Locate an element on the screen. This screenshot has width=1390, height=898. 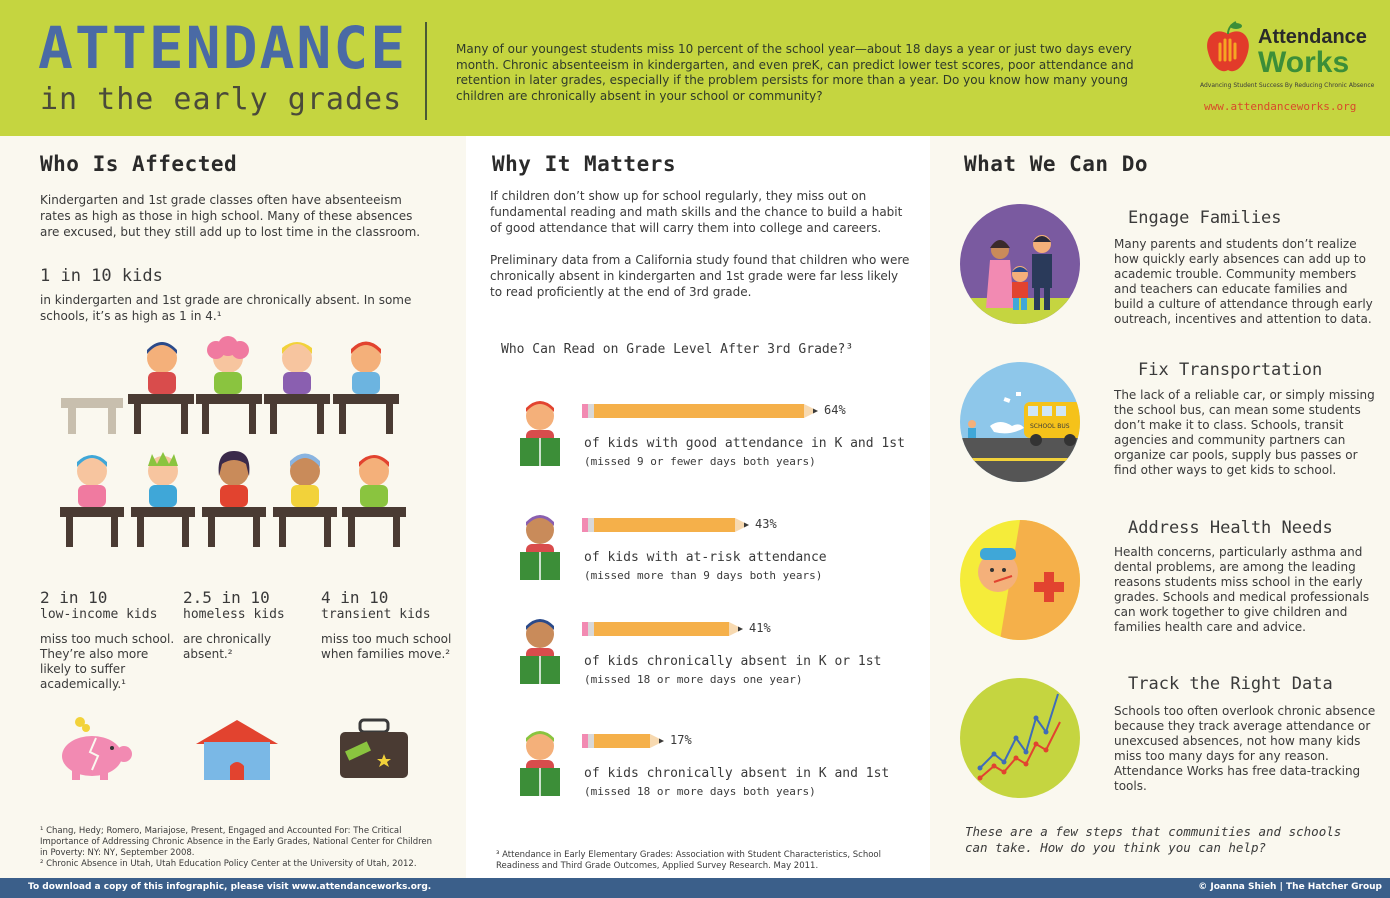
bus-label: SCHOOL BUS is located at coordinates (1050, 426).